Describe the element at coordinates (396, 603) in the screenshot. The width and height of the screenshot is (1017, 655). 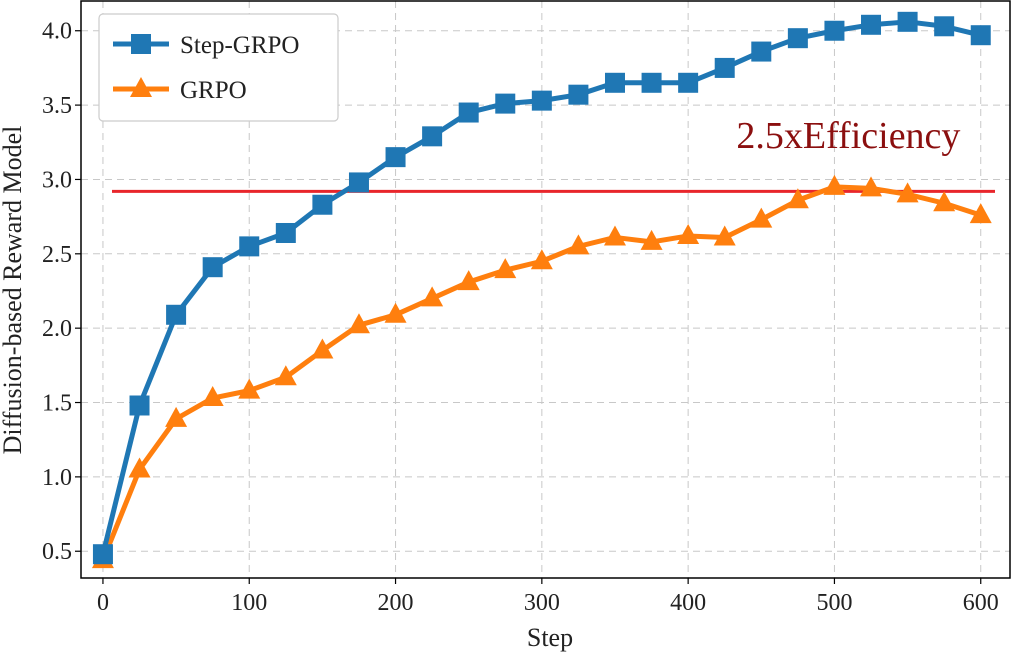
I see `x-tick-label: 200` at that location.